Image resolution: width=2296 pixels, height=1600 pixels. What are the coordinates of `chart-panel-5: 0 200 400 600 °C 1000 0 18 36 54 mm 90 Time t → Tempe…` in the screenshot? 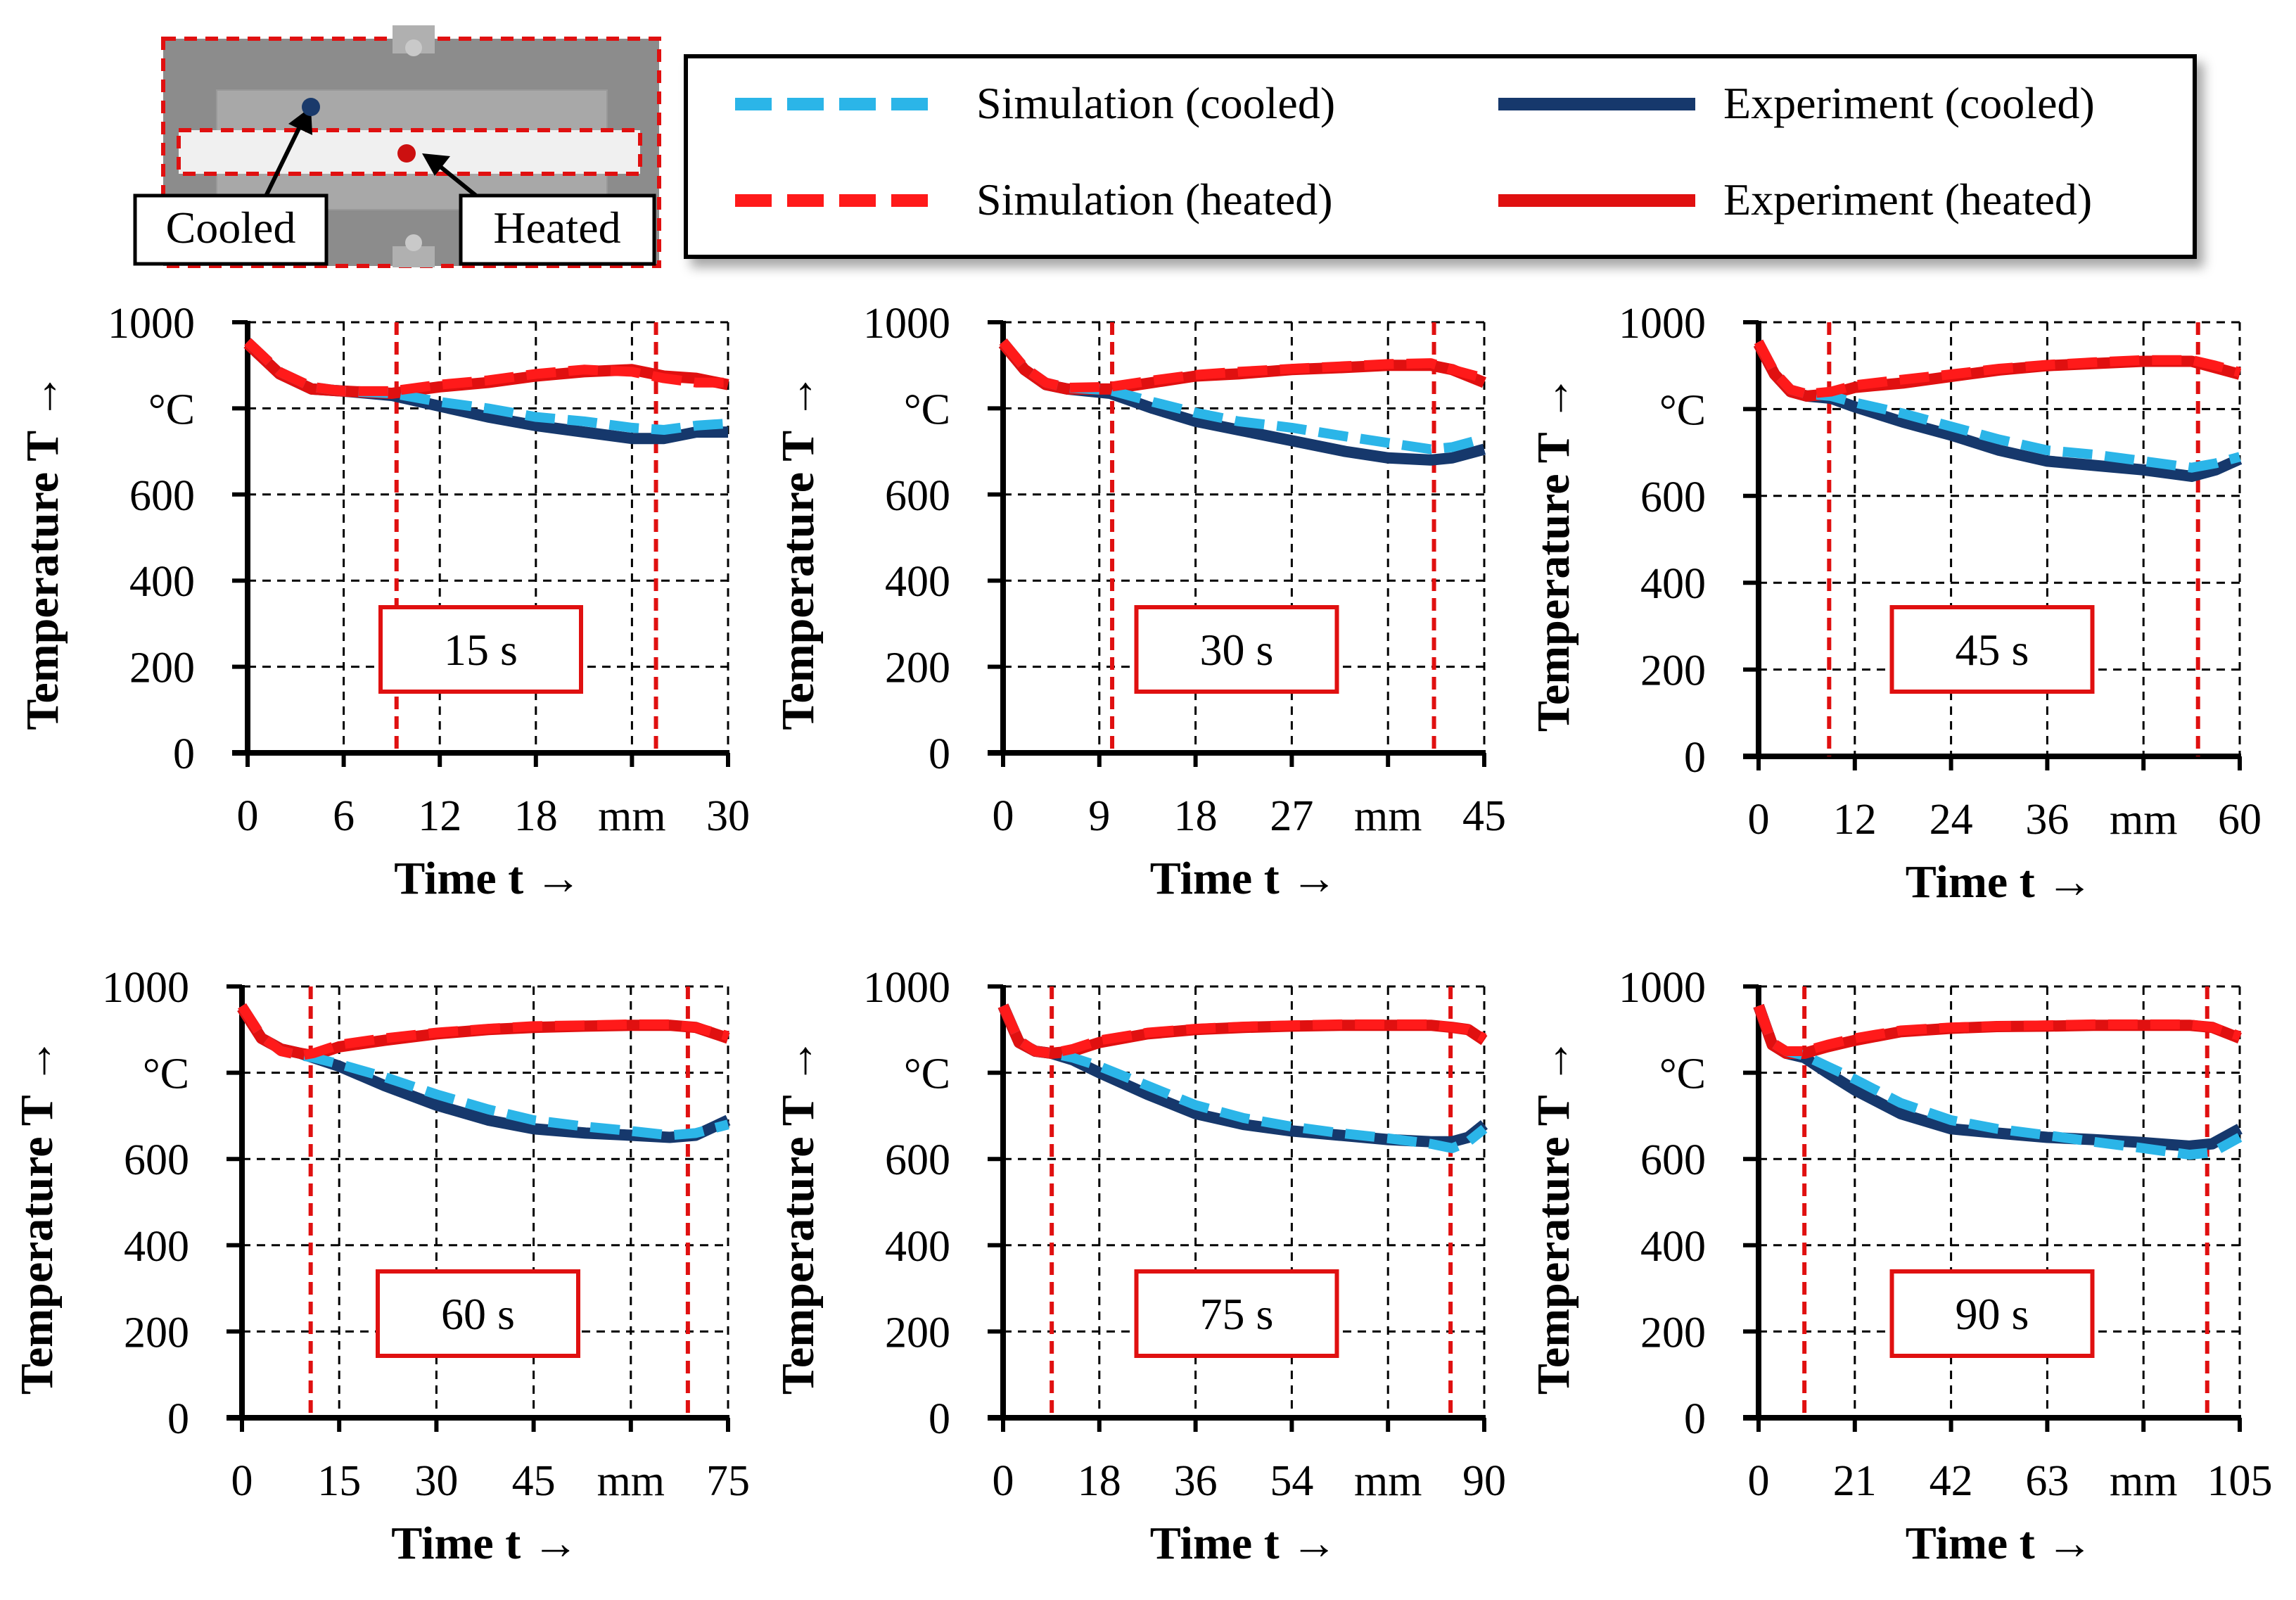 It's located at (1139, 1266).